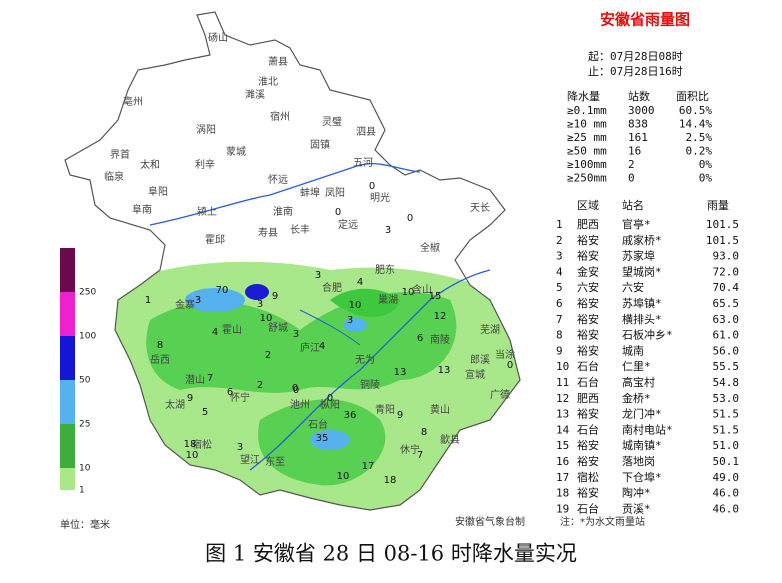  Describe the element at coordinates (562, 382) in the screenshot. I see `ranking-cell: 11` at that location.